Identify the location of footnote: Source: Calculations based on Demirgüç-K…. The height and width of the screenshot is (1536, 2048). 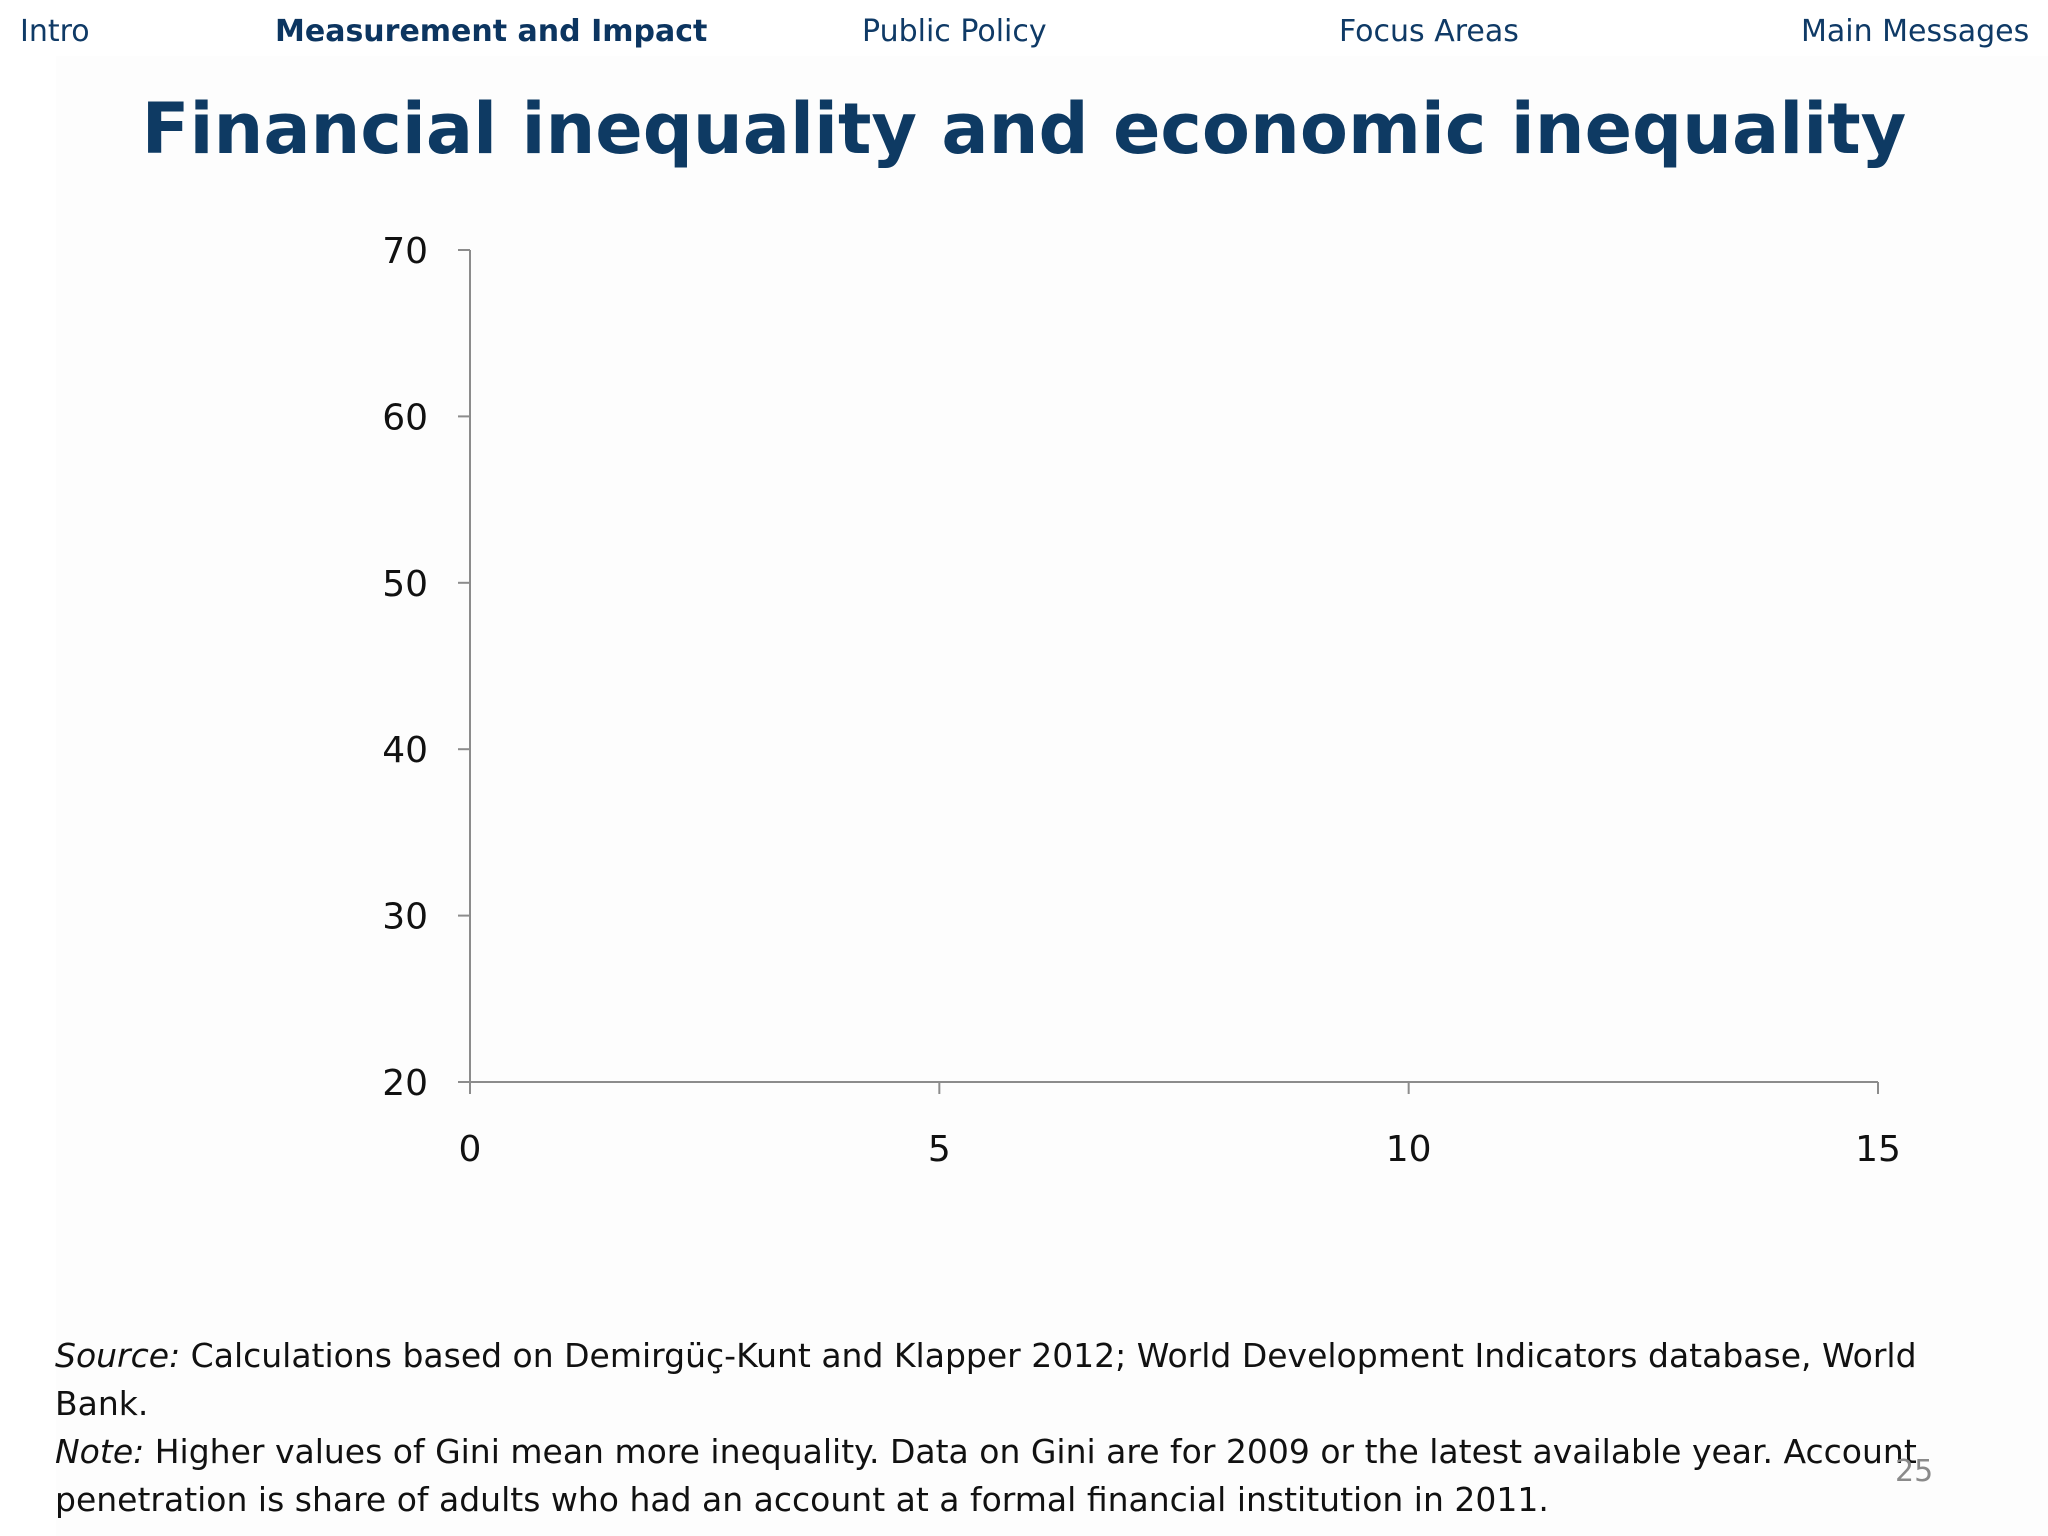
(1035, 1428).